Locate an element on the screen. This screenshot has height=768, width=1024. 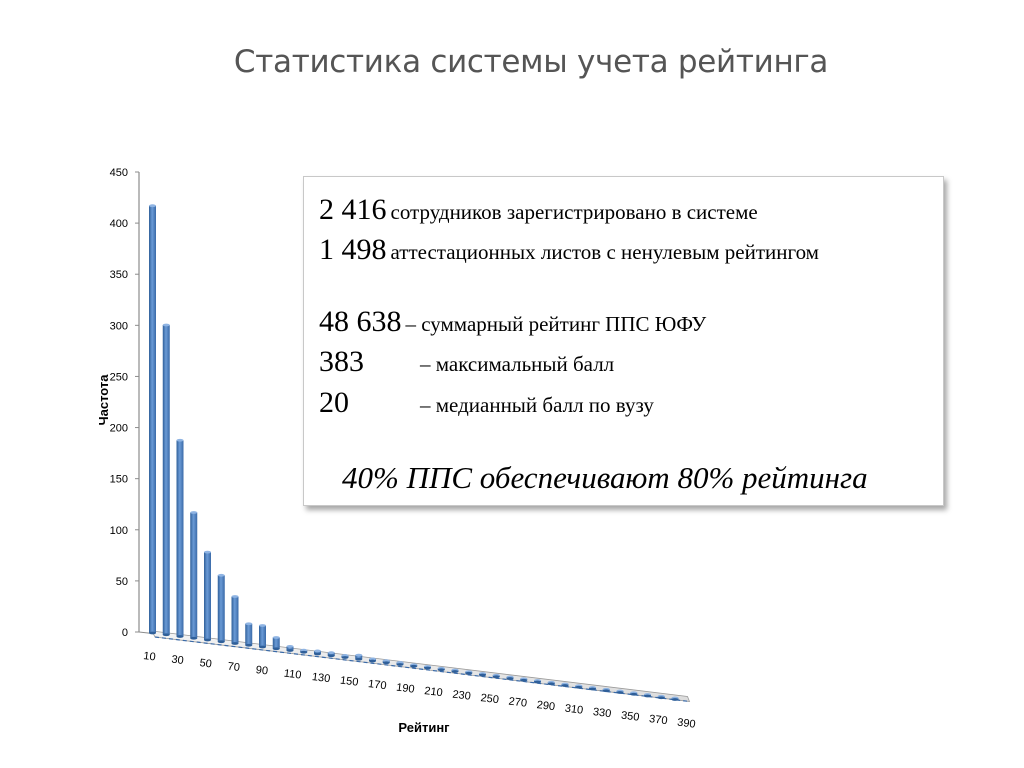
stat-total-rating: 48 638 – суммарный рейтинг ППС ЮФУ is located at coordinates (512, 322).